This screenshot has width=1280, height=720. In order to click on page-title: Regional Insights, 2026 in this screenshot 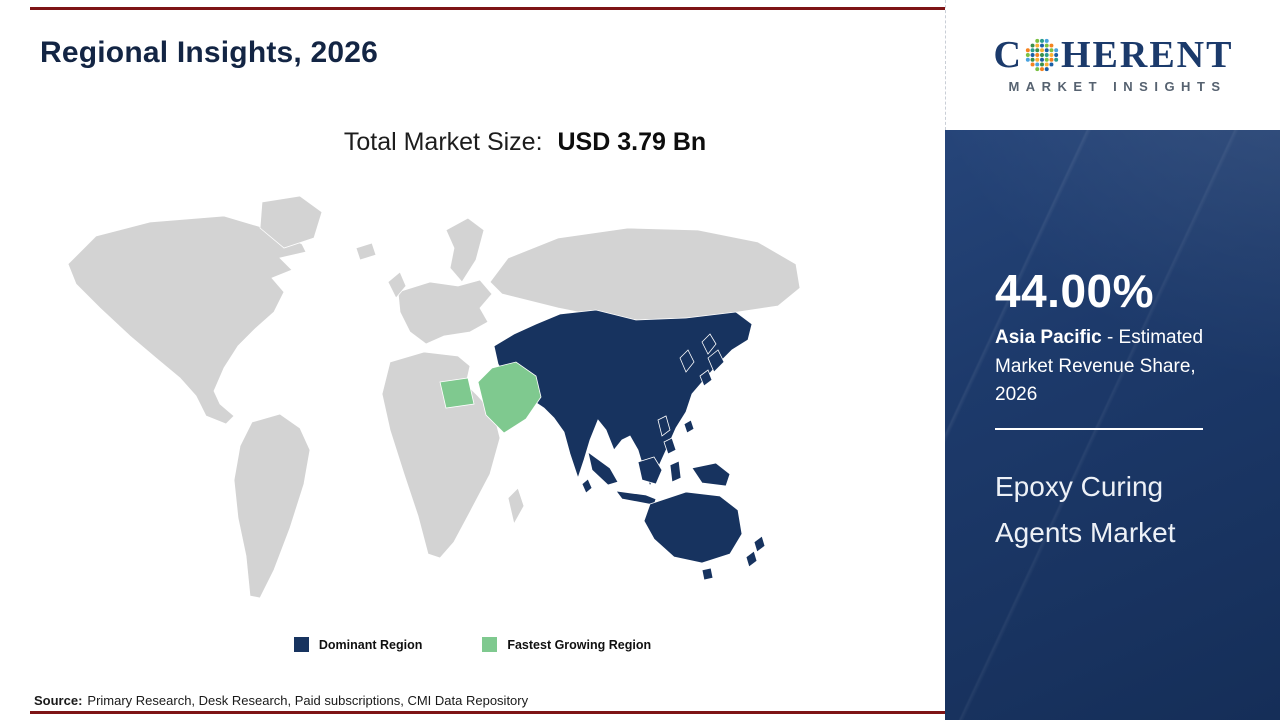, I will do `click(209, 52)`.